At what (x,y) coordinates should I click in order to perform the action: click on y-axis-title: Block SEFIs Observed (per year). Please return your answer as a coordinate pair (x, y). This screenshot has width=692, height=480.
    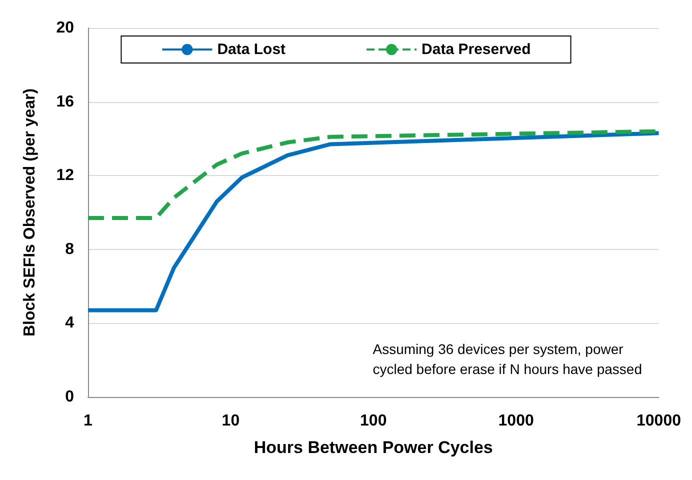
    Looking at the image, I should click on (30, 212).